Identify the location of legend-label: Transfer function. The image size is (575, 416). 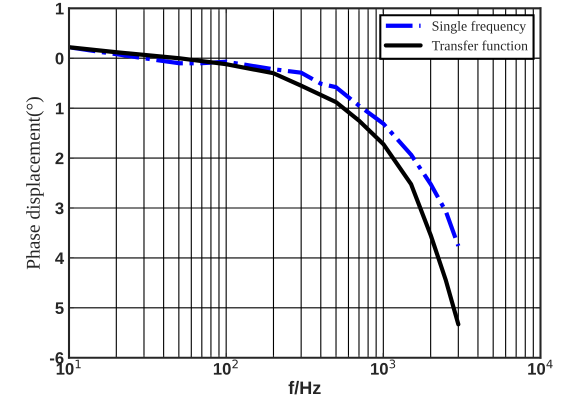
(480, 45).